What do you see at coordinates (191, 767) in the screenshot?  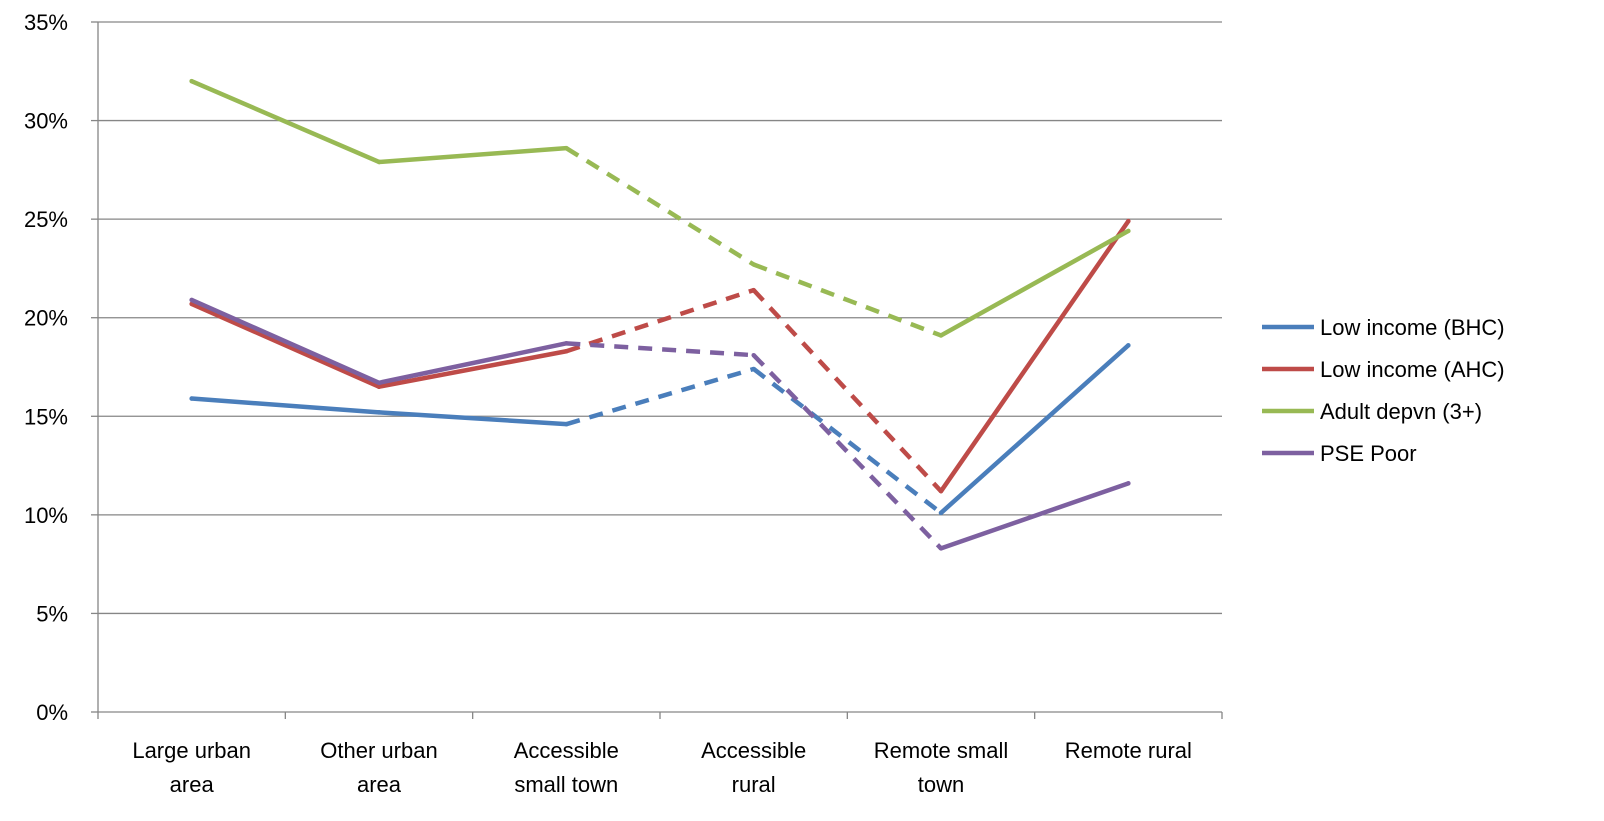 I see `x-tick-label: Large urban area` at bounding box center [191, 767].